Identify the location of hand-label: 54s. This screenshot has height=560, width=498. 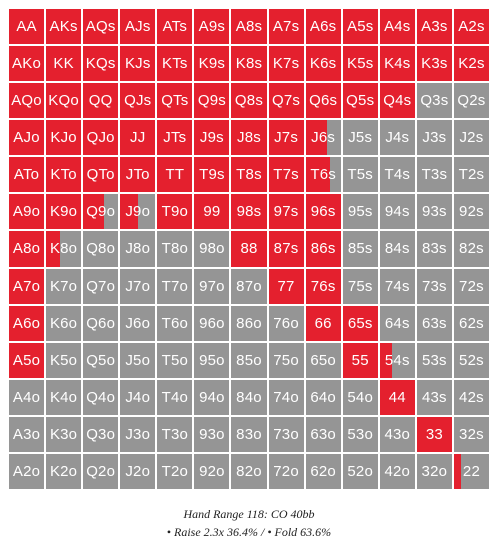
(397, 360).